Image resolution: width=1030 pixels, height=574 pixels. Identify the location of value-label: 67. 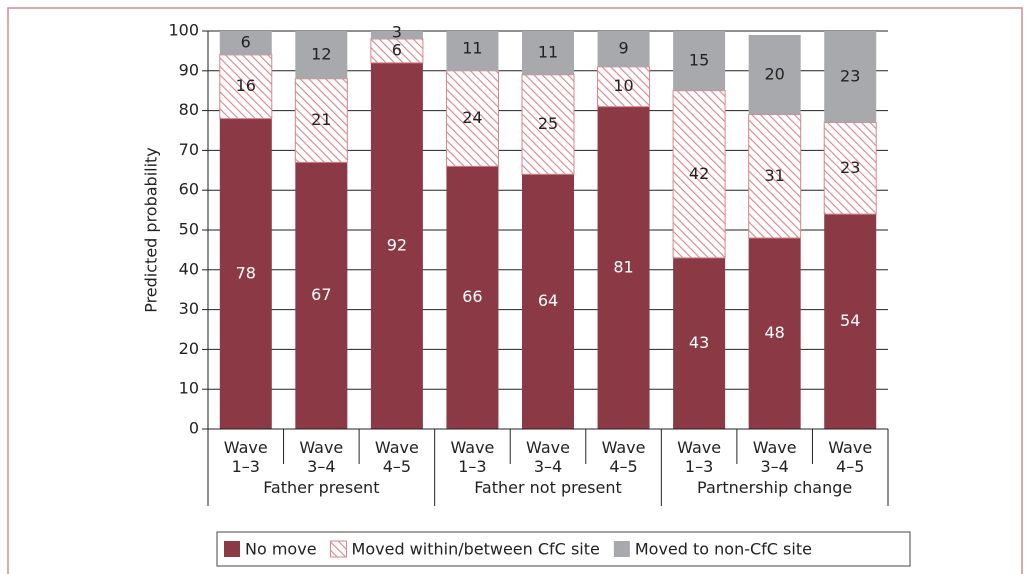
(321, 294).